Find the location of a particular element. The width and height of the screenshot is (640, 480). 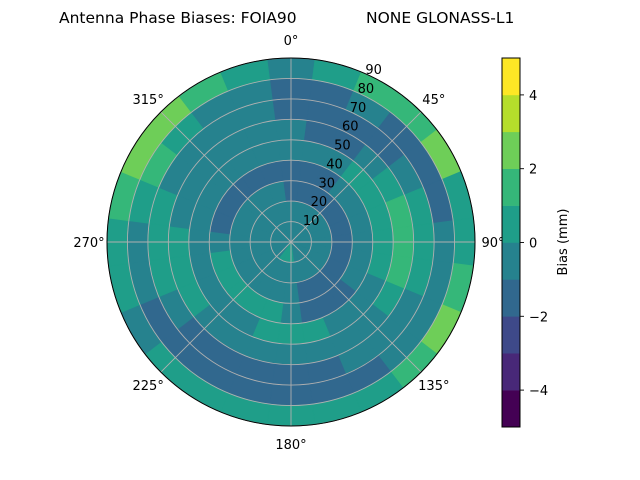

radial-tick-label: 50 is located at coordinates (342, 146).